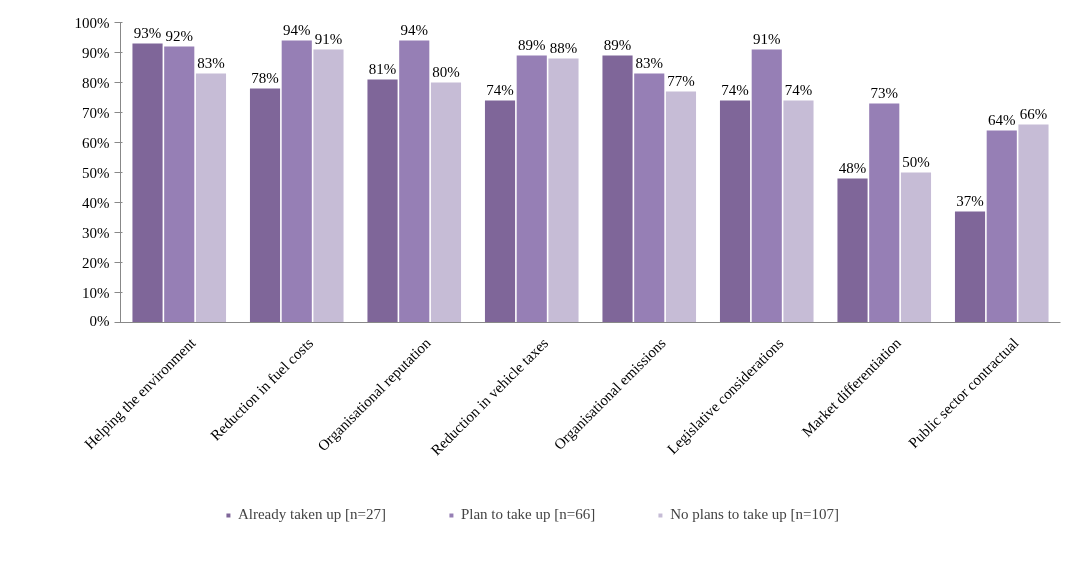  Describe the element at coordinates (916, 161) in the screenshot. I see `data-label: 50%` at that location.